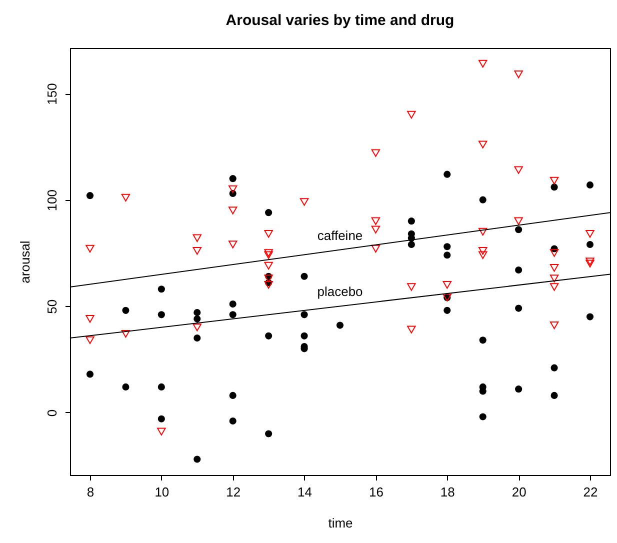  Describe the element at coordinates (52, 200) in the screenshot. I see `y-tick-label: 100` at that location.